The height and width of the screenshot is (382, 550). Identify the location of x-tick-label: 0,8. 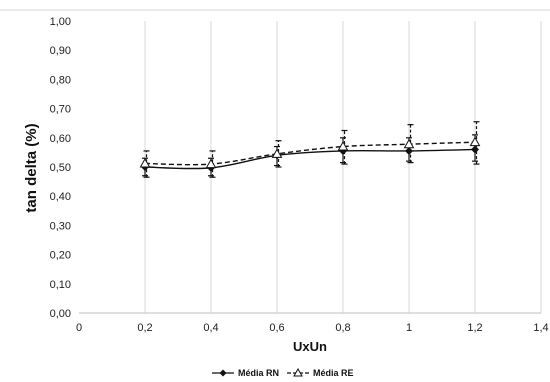
(342, 328).